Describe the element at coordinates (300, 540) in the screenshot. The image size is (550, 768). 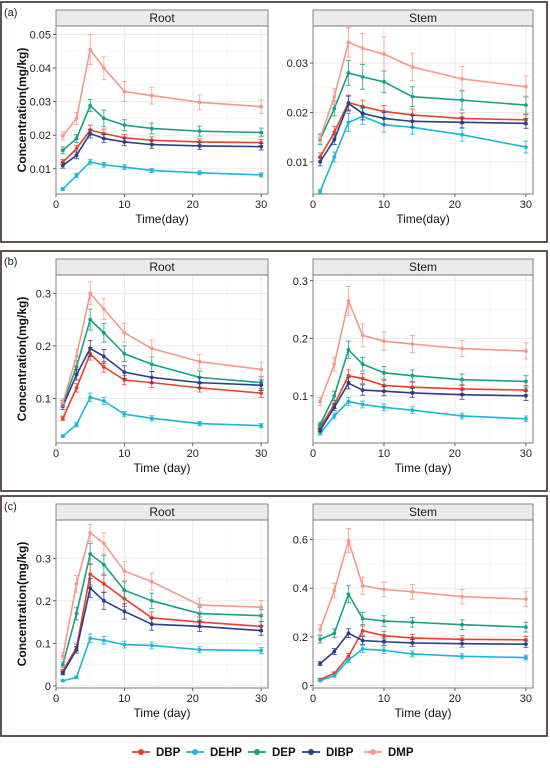
I see `y-tick-label: 0.6` at that location.